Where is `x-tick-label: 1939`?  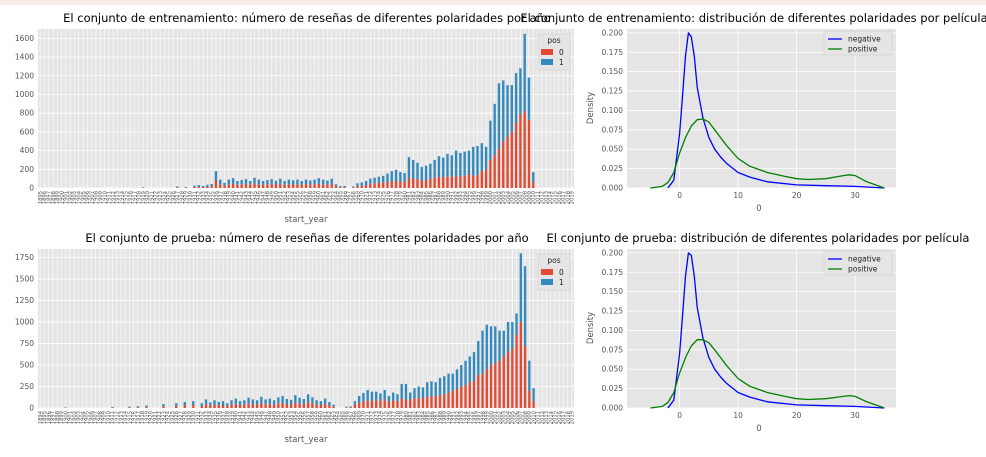
x-tick-label: 1939 is located at coordinates (230, 197).